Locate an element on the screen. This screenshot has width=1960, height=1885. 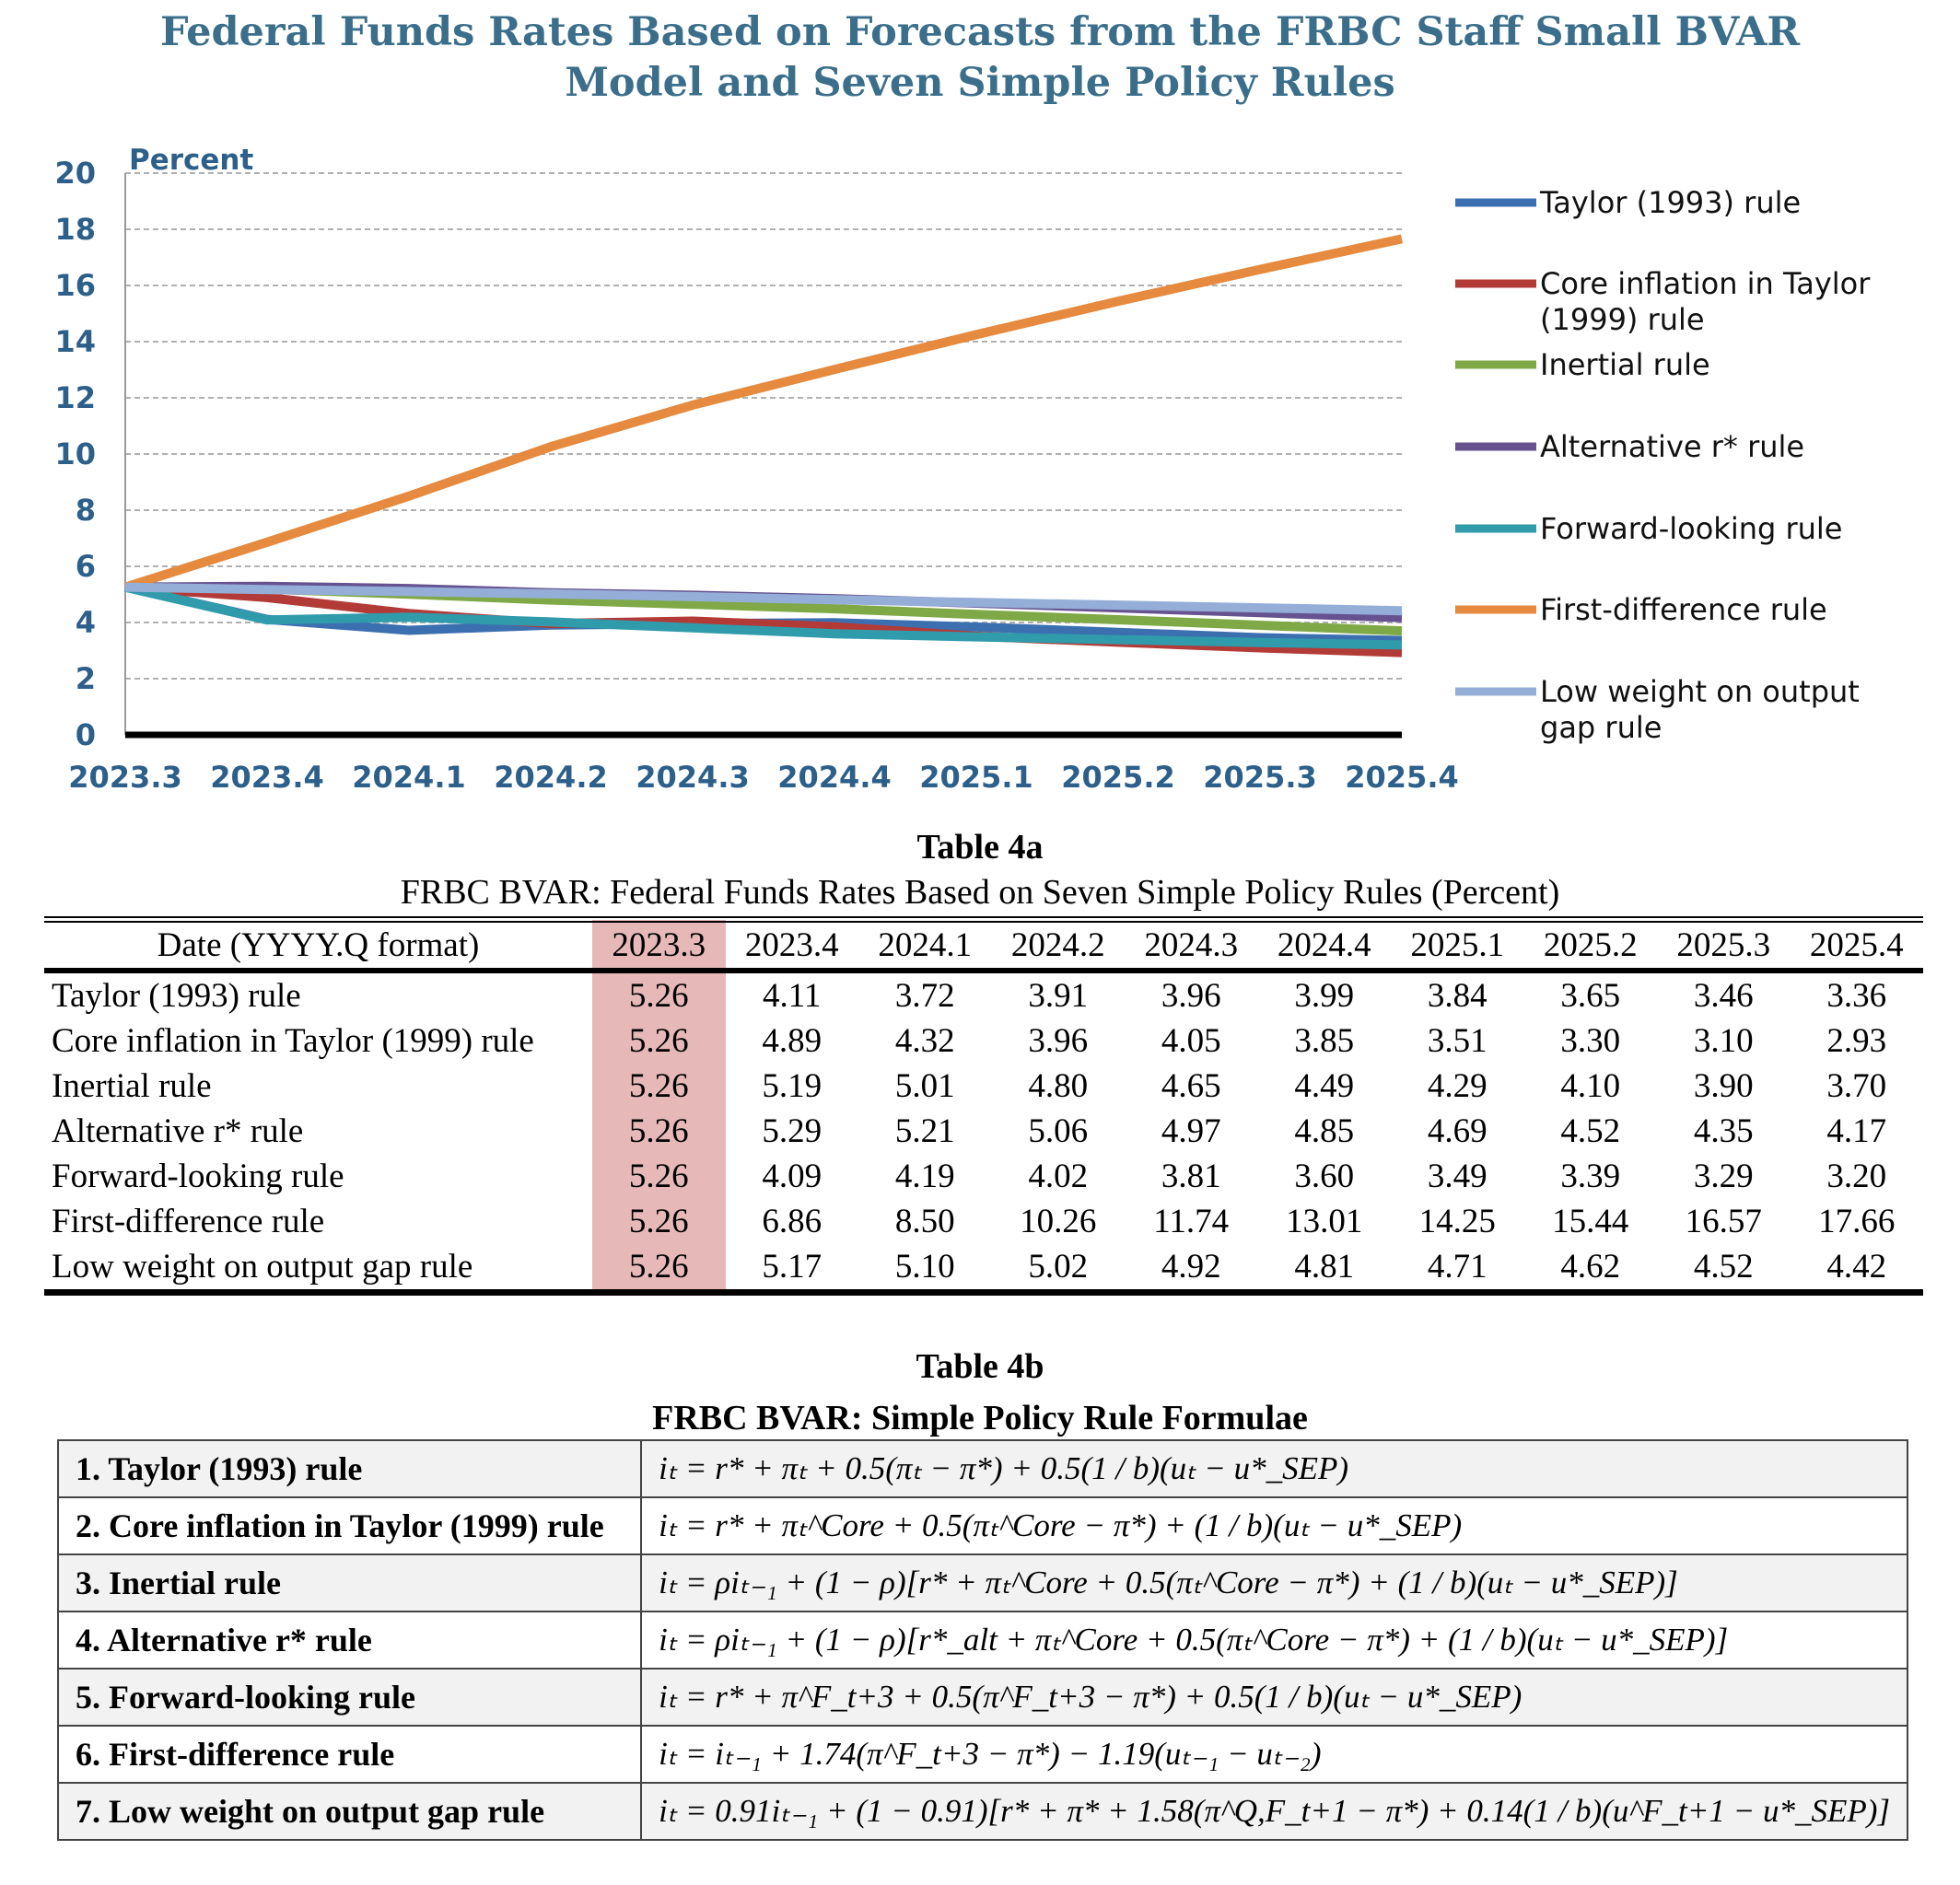
table4b-rule-name: 7. Low weight on output gap rule is located at coordinates (349, 1811).